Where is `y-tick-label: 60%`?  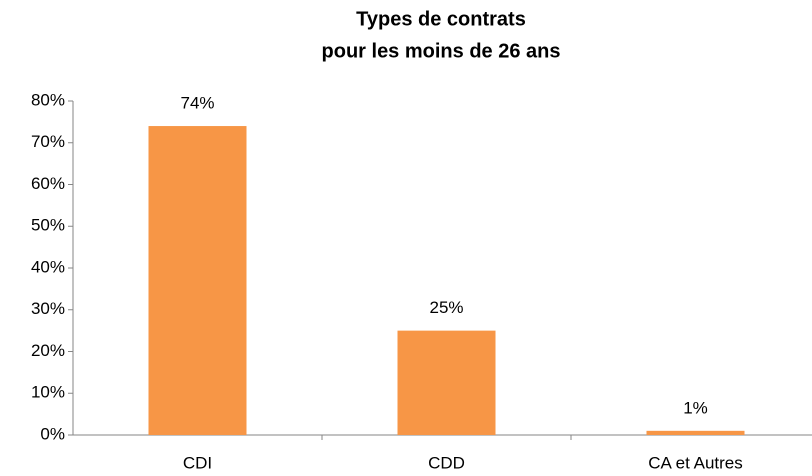
y-tick-label: 60% is located at coordinates (48, 183).